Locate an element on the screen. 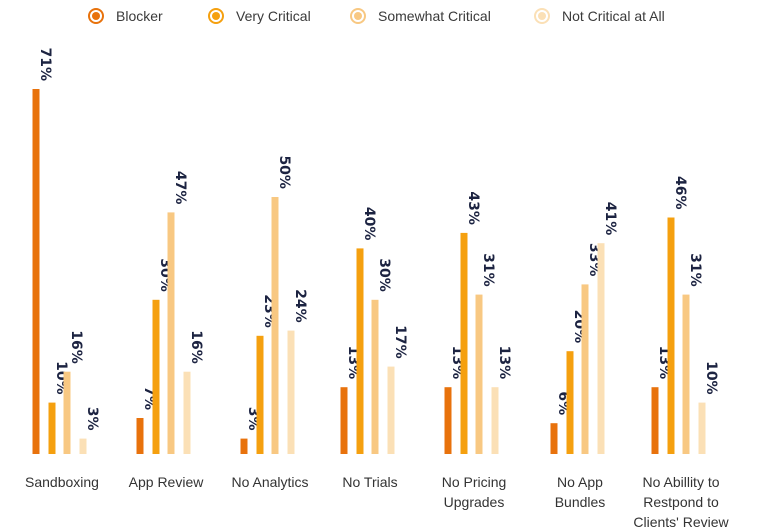  legend-label: Very Critical is located at coordinates (273, 16).